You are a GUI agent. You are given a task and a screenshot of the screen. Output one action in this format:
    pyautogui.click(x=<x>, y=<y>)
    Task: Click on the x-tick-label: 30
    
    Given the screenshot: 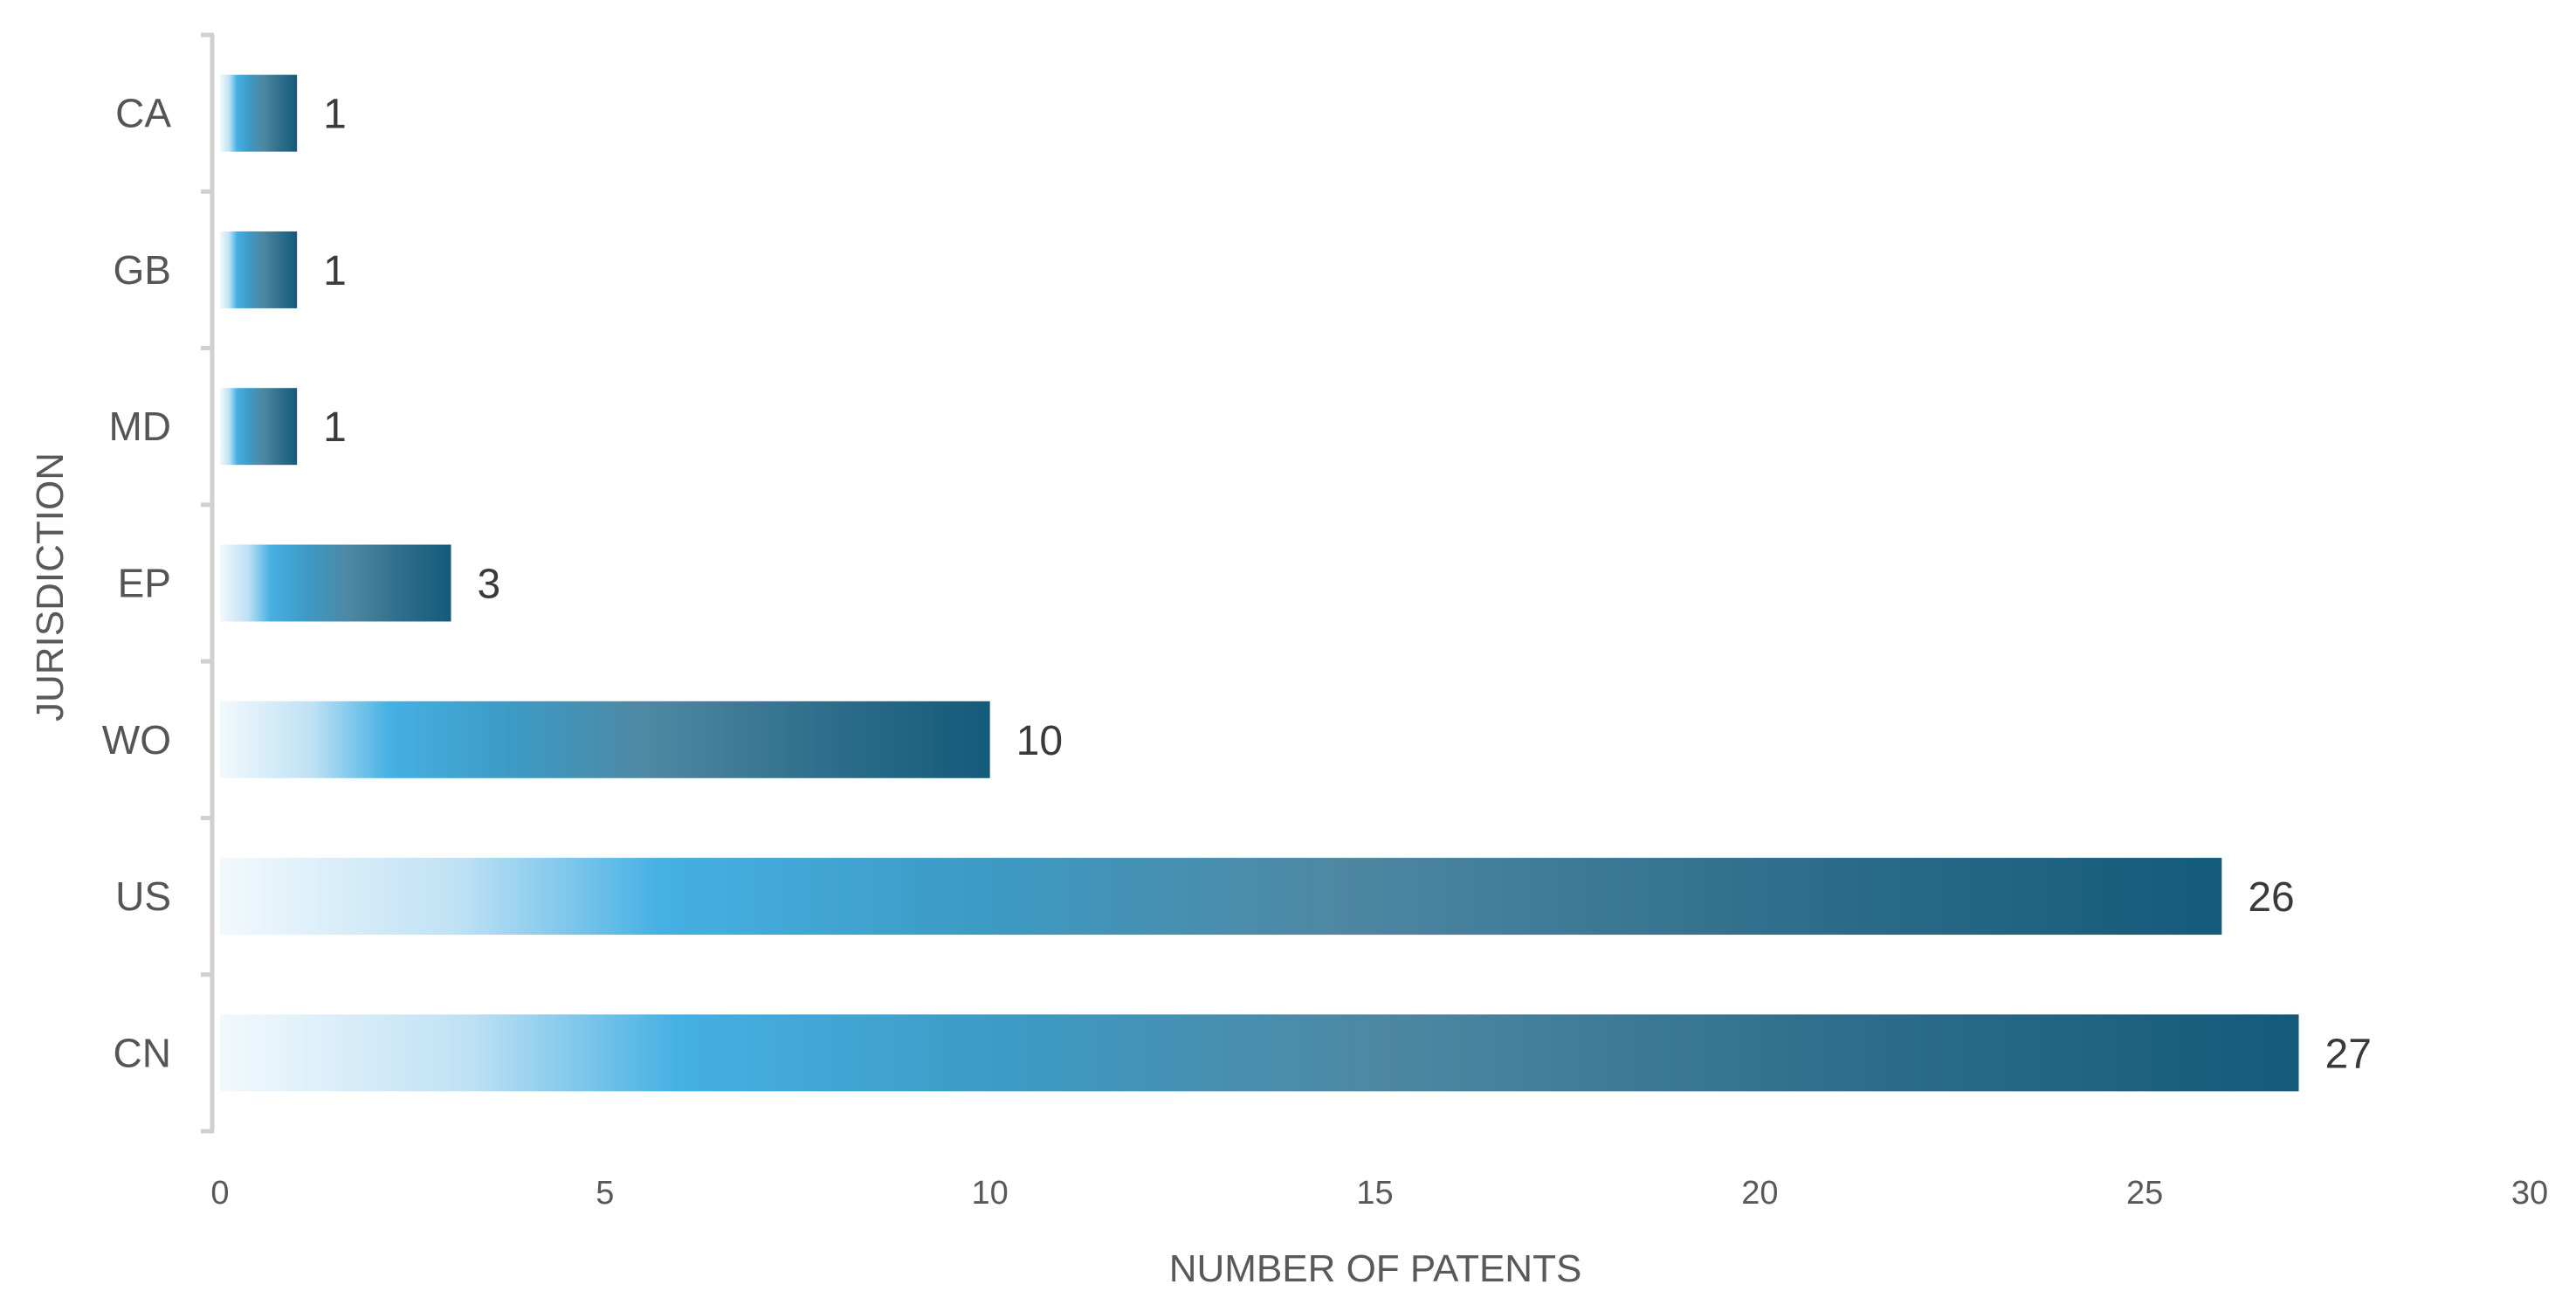 What is the action you would take?
    pyautogui.click(x=2529, y=1193)
    